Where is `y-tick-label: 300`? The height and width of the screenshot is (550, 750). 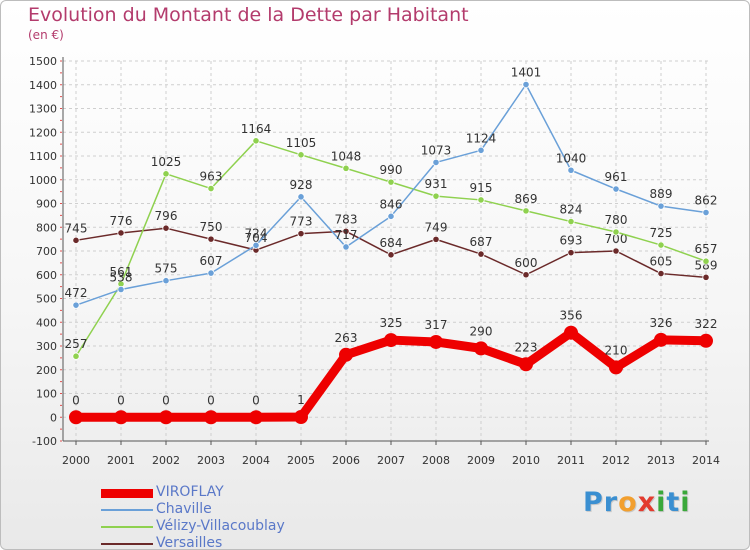 y-tick-label: 300 is located at coordinates (46, 346).